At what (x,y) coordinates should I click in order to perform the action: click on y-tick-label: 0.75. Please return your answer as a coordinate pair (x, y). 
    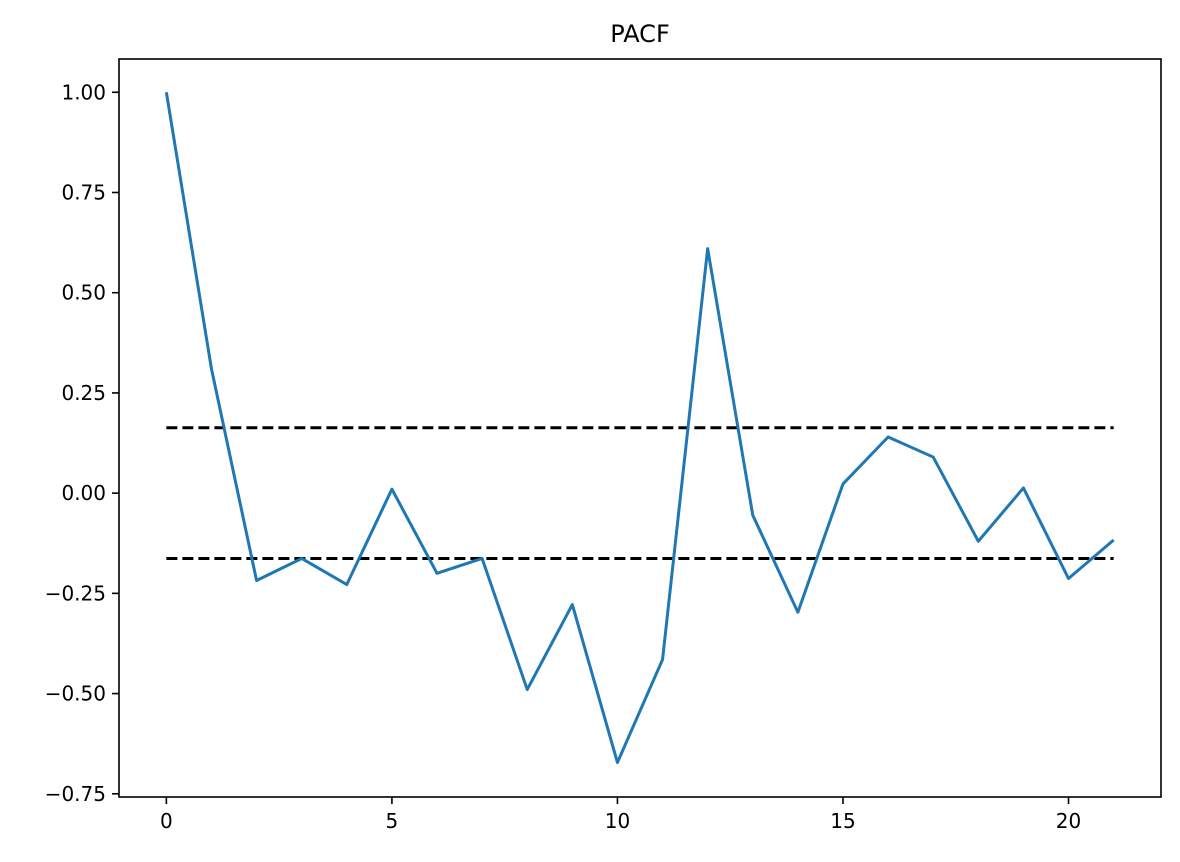
    Looking at the image, I should click on (83, 192).